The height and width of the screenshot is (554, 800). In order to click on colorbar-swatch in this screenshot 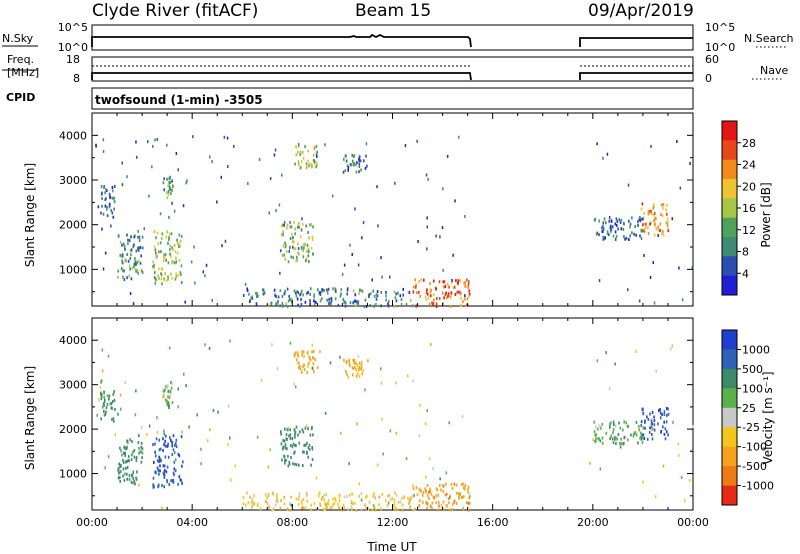, I will do `click(729, 476)`.